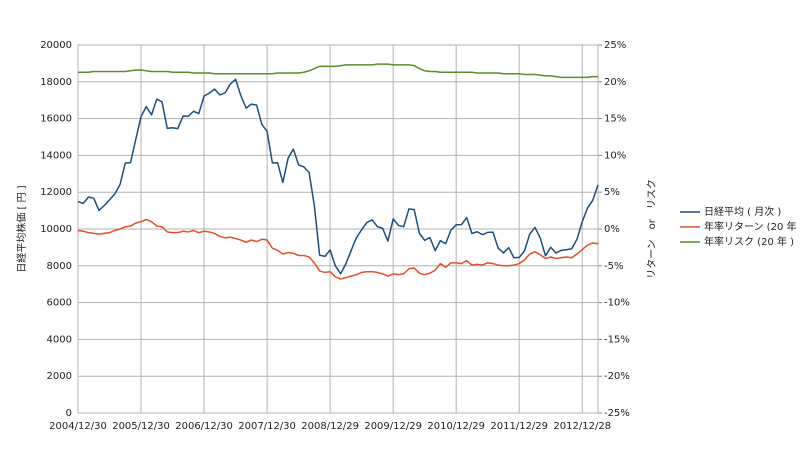  Describe the element at coordinates (267, 426) in the screenshot. I see `x-tick-label: 2007/12/30` at that location.